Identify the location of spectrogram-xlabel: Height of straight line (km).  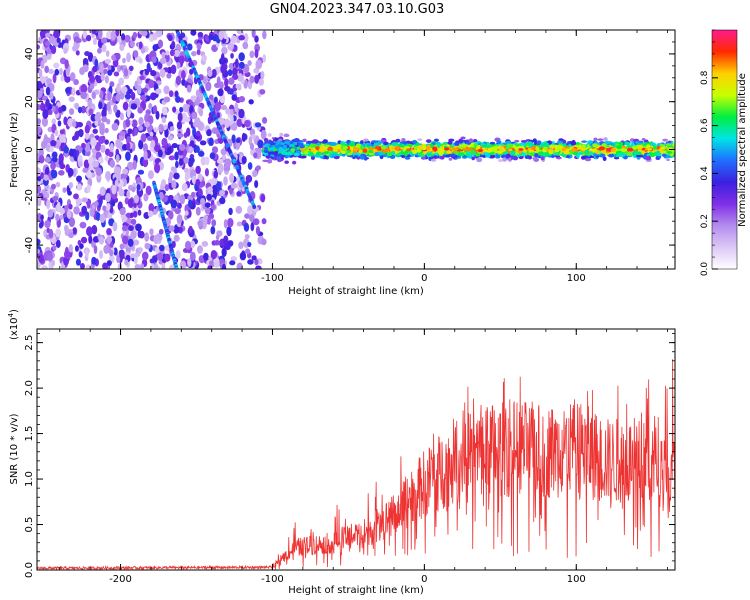
(356, 291).